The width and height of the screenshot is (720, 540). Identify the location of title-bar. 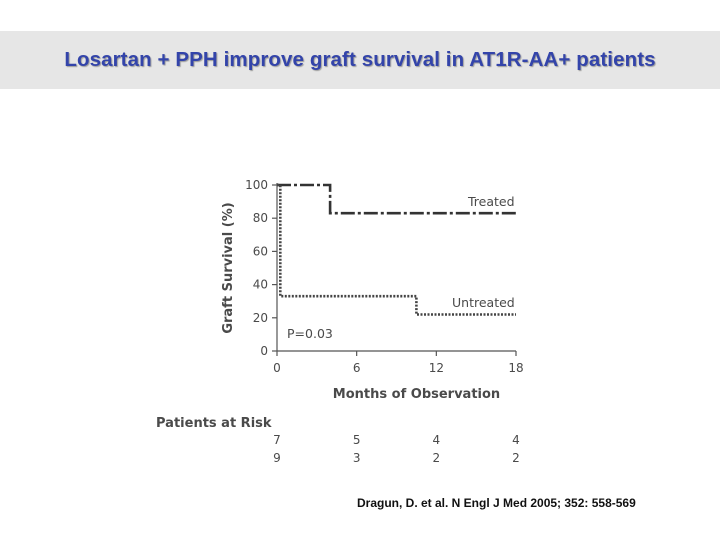
(360, 60).